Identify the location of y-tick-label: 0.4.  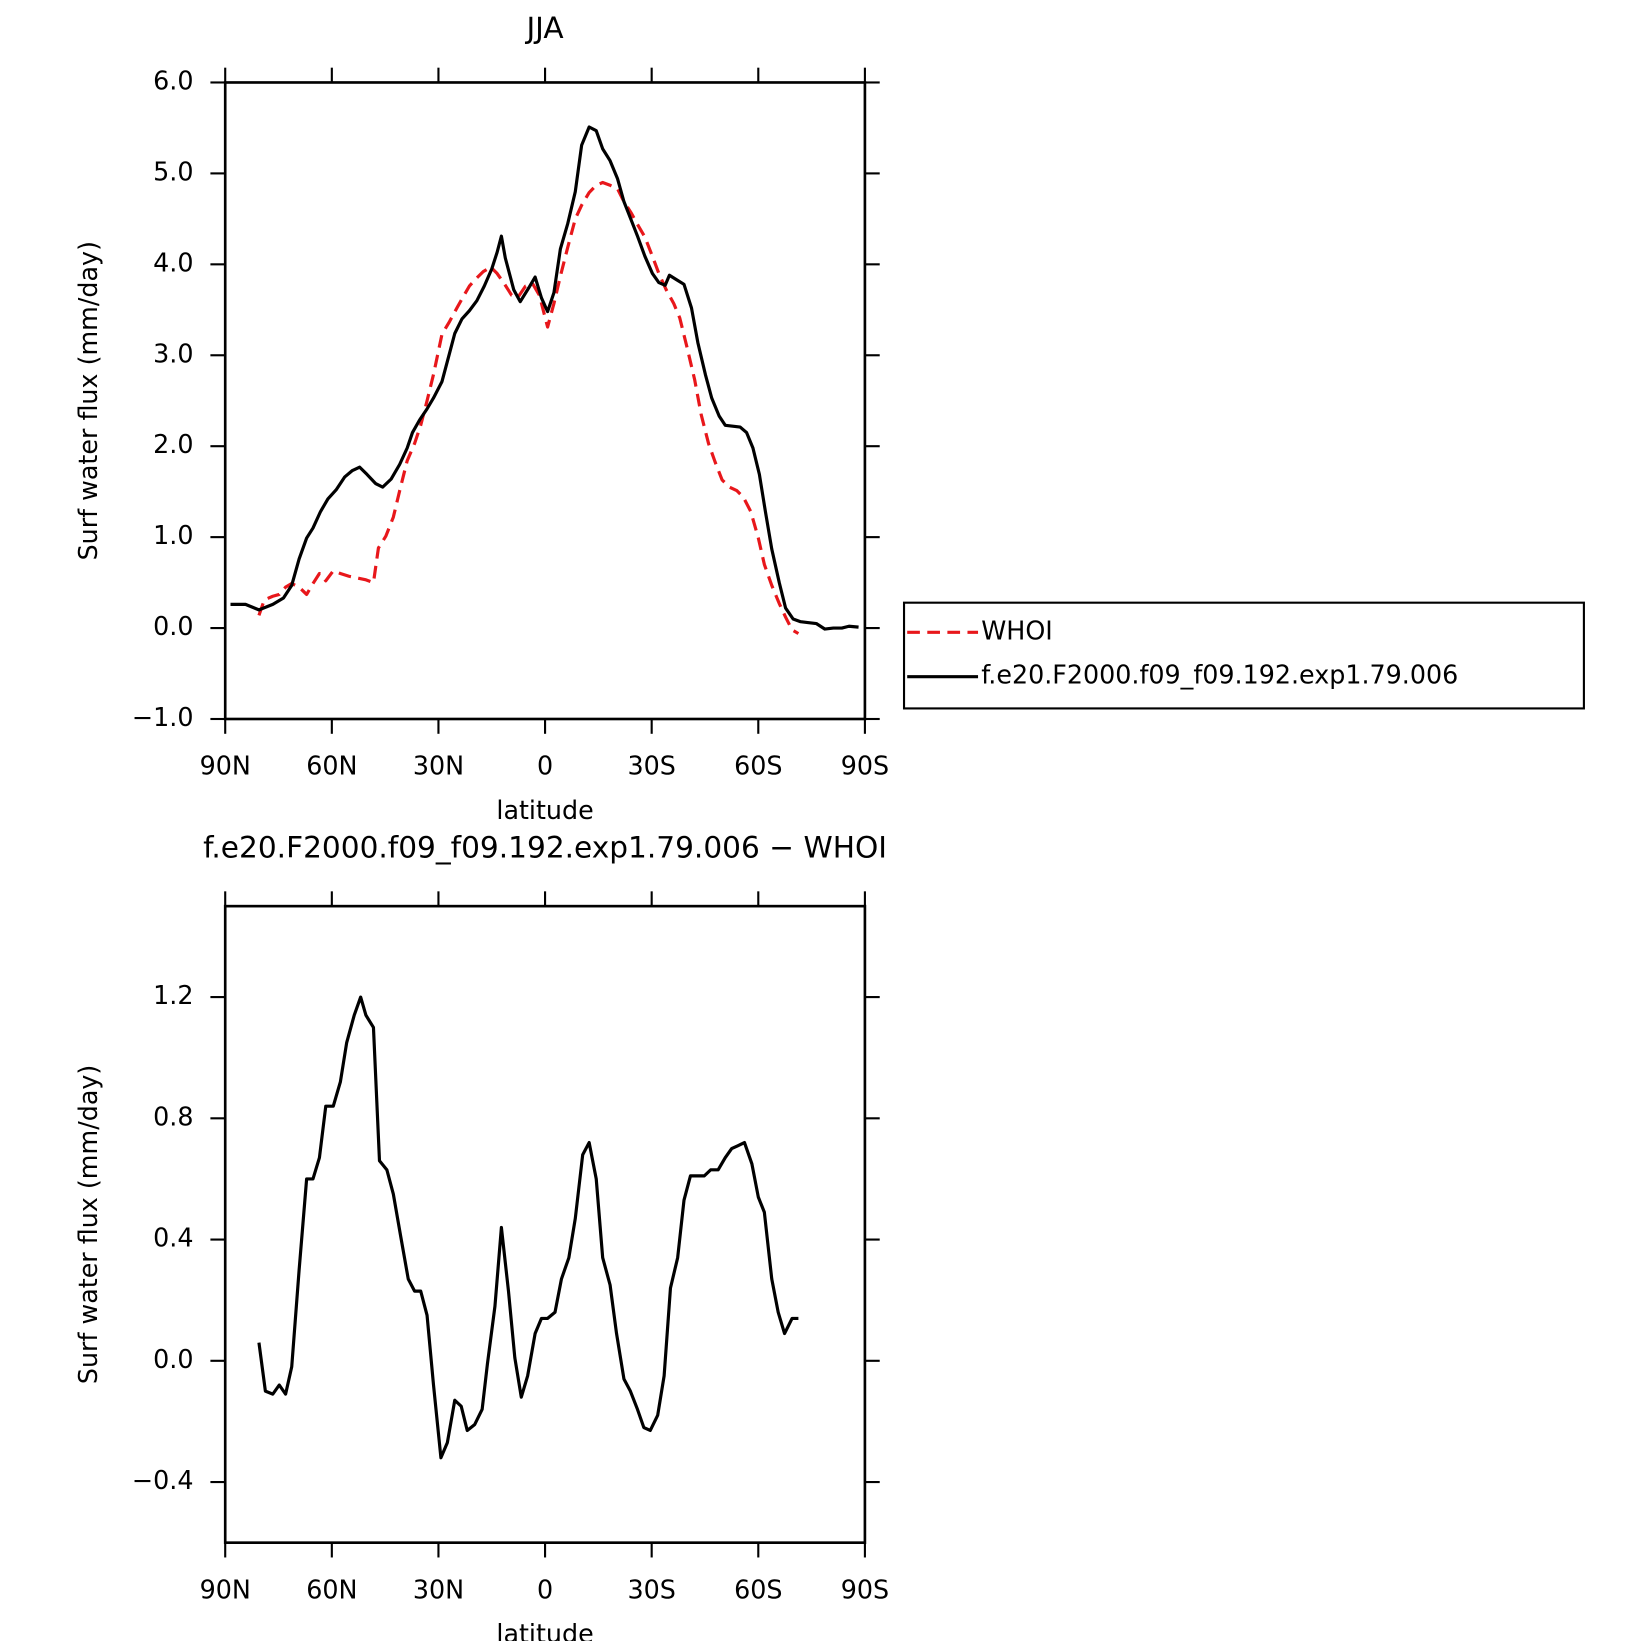
(173, 1238).